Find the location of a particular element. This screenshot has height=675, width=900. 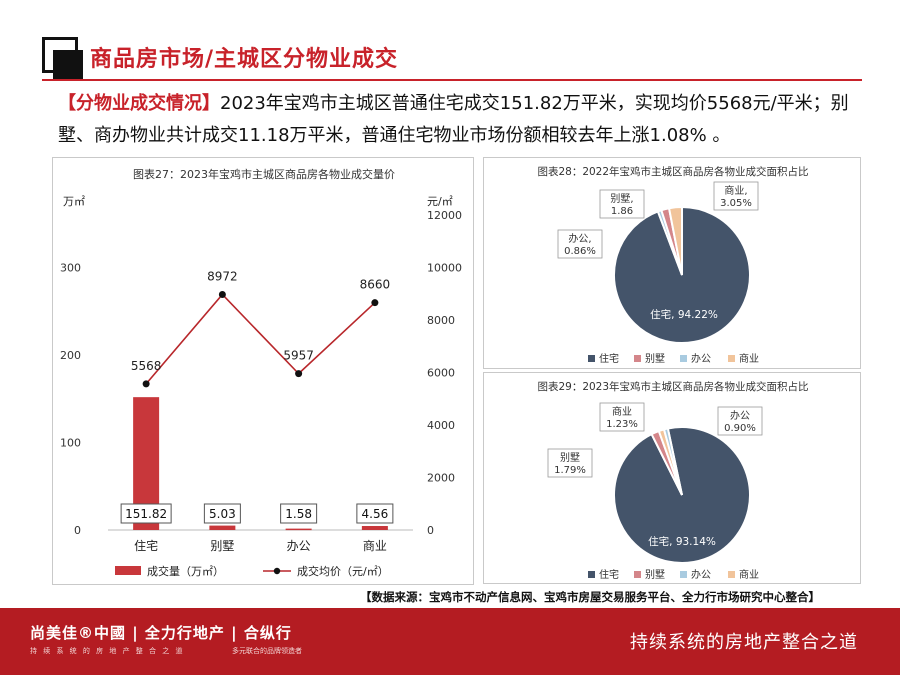

bar-data-label: 5.03 is located at coordinates (222, 514).